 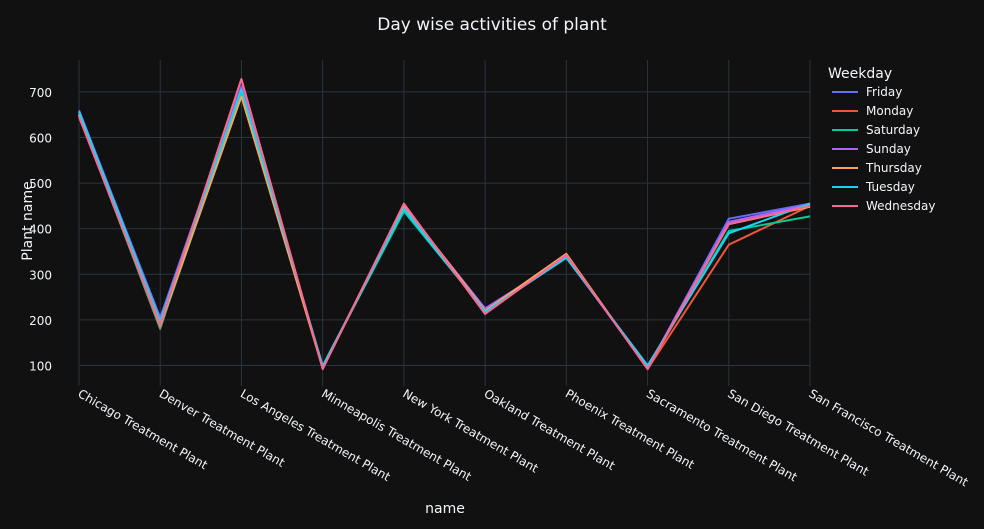 What do you see at coordinates (445, 509) in the screenshot?
I see `x-axis-title: name` at bounding box center [445, 509].